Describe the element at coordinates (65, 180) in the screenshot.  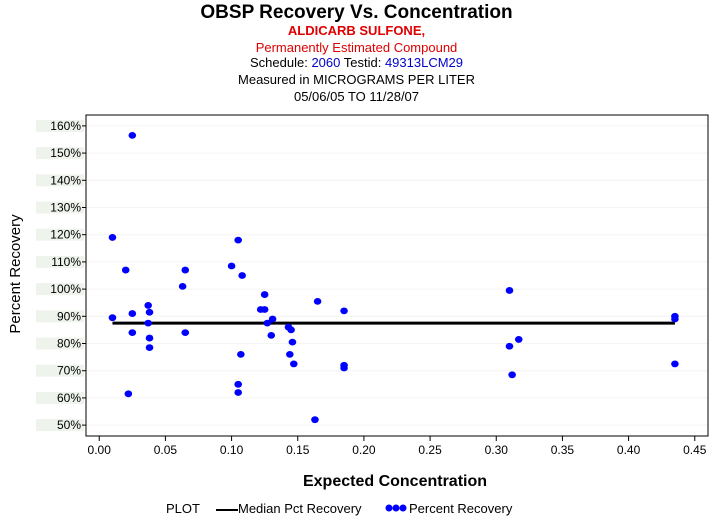
I see `y-tick-label: 140%` at that location.